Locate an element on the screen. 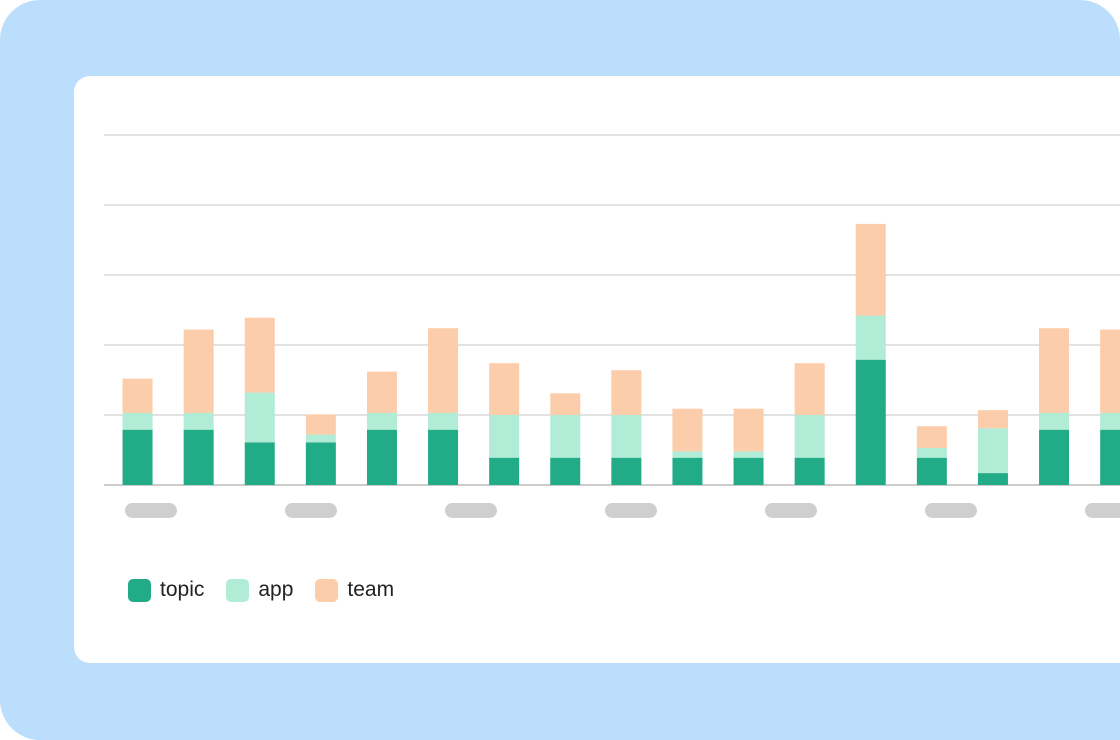 The width and height of the screenshot is (1120, 740). legend-label: team is located at coordinates (371, 589).